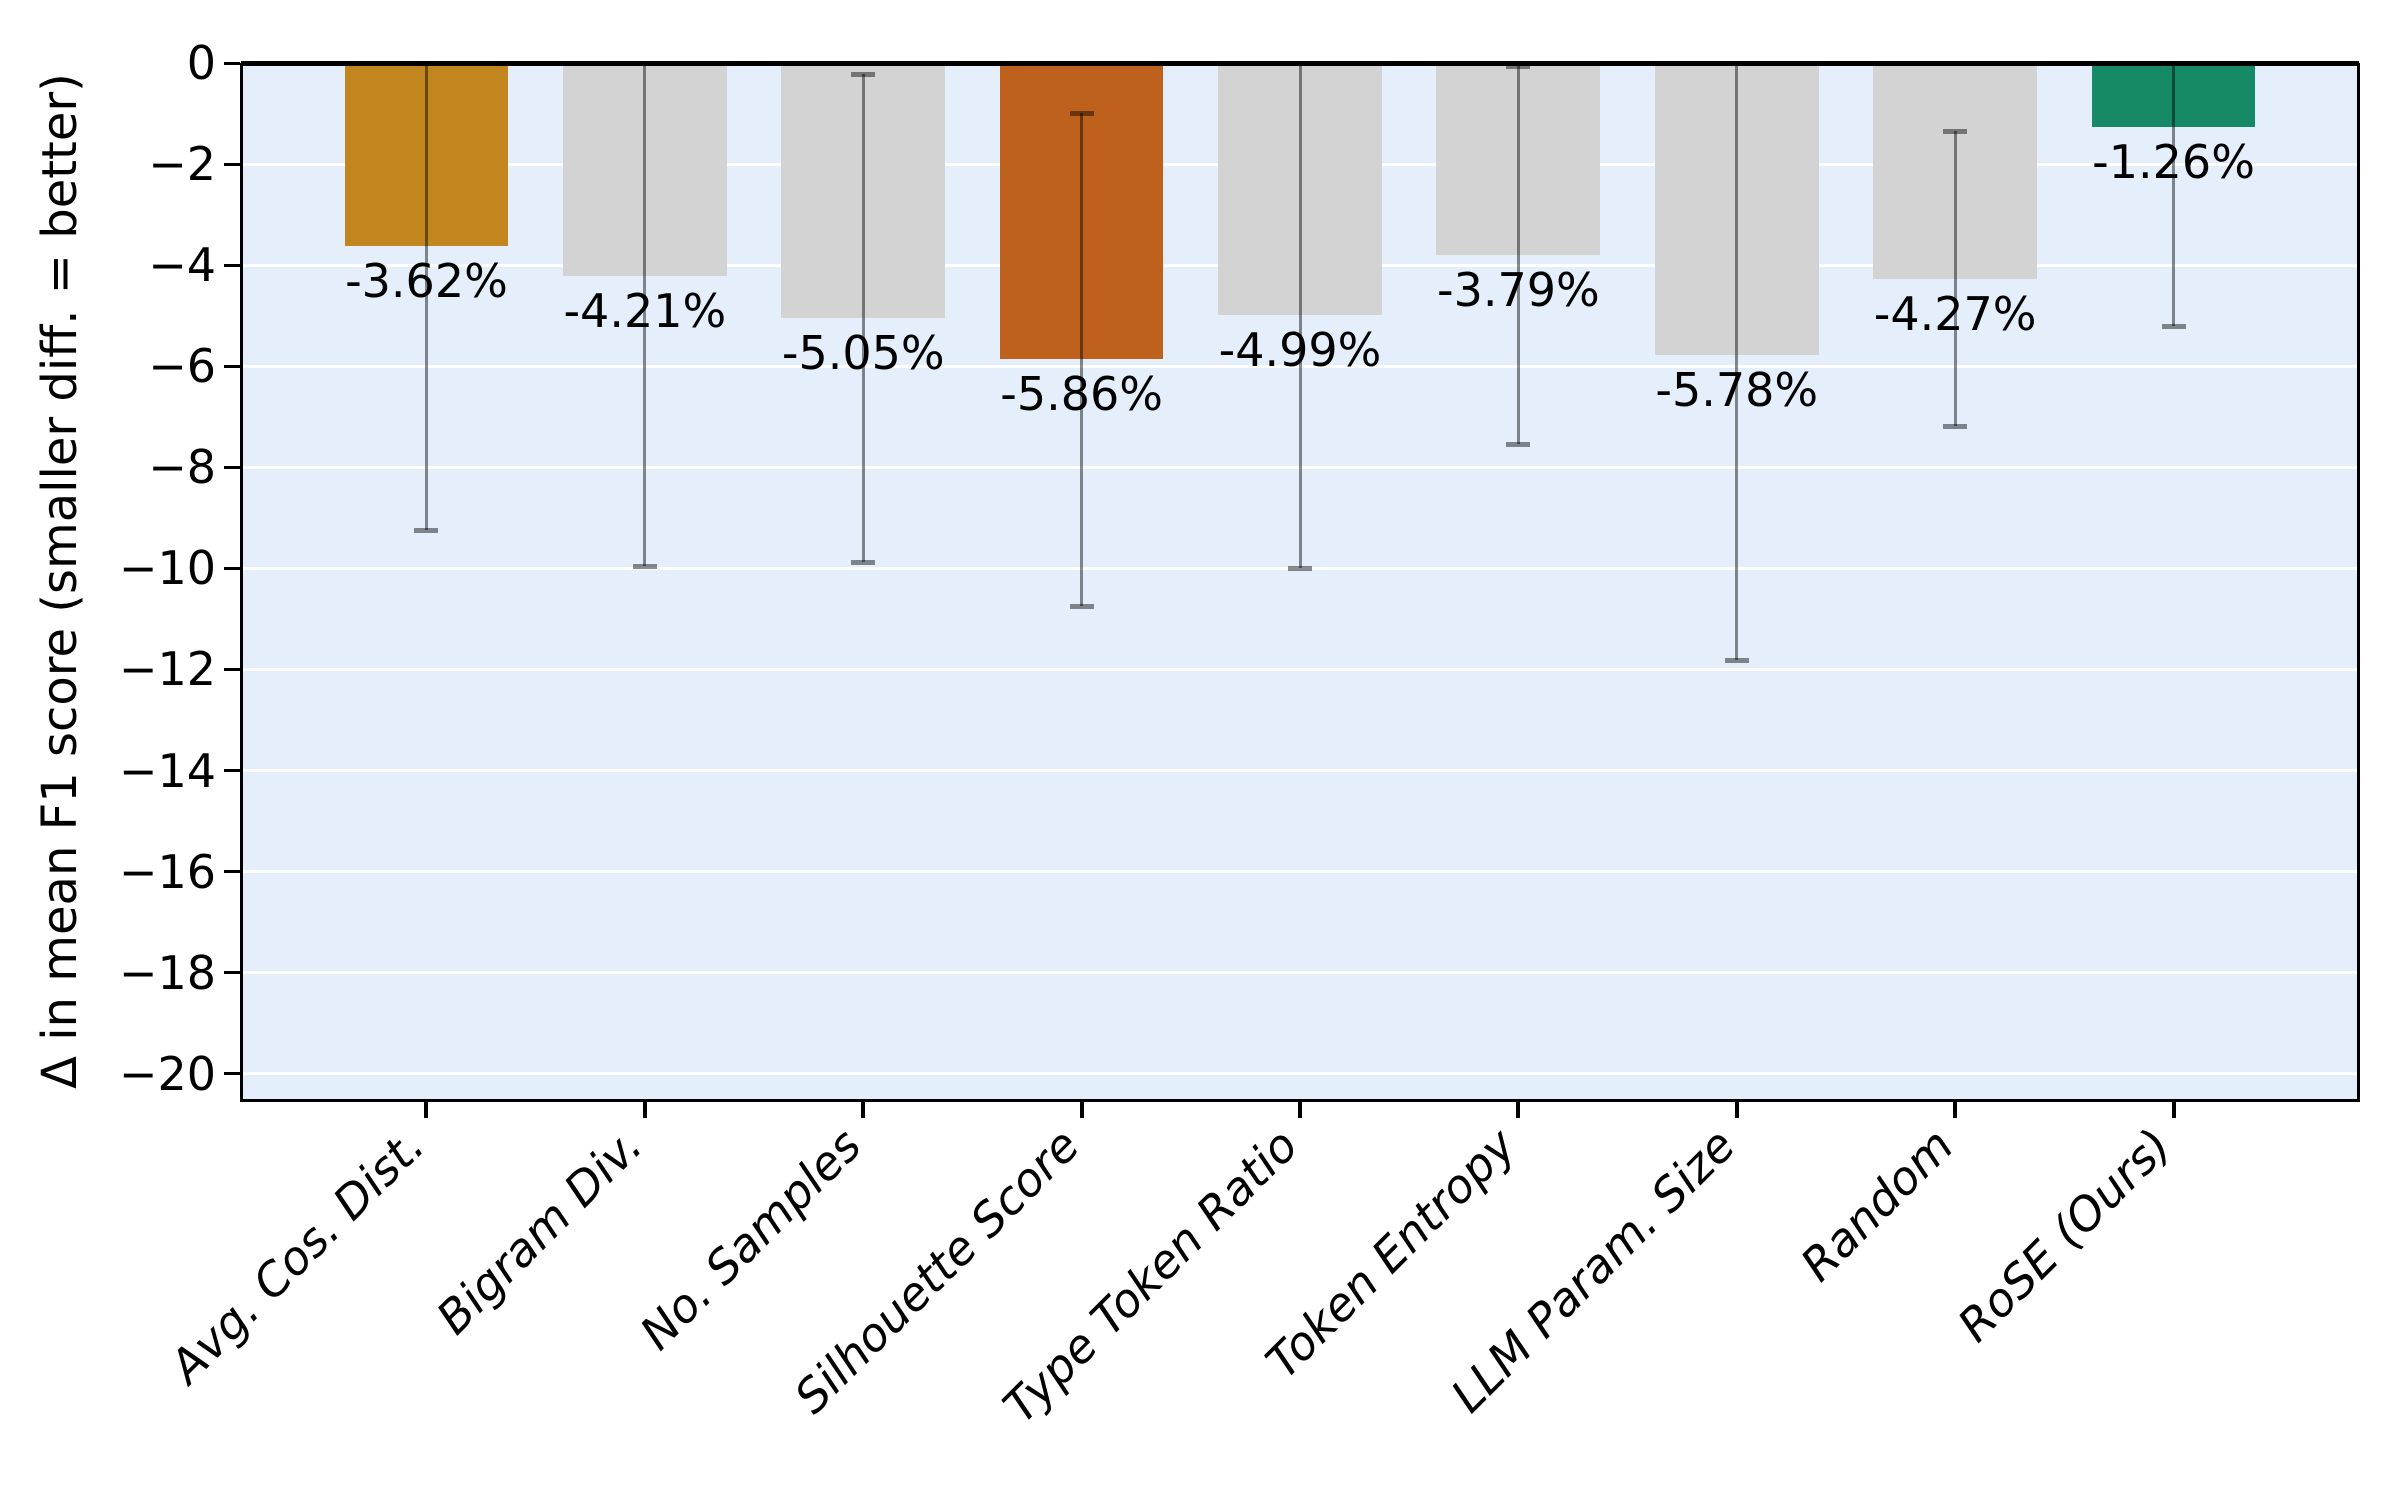 This screenshot has width=2400, height=1500. I want to click on bar-value-label: -3.62%, so click(426, 280).